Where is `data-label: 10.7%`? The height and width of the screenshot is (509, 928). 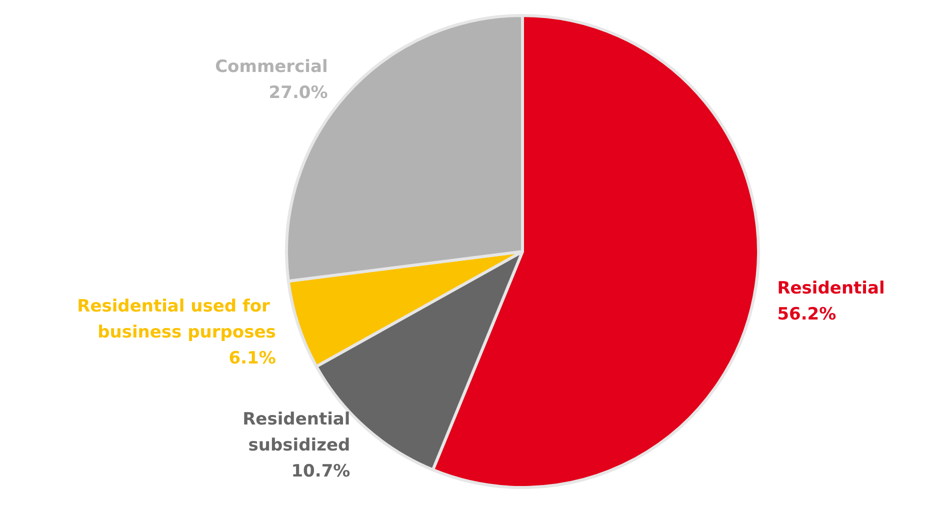
data-label: 10.7% is located at coordinates (320, 472).